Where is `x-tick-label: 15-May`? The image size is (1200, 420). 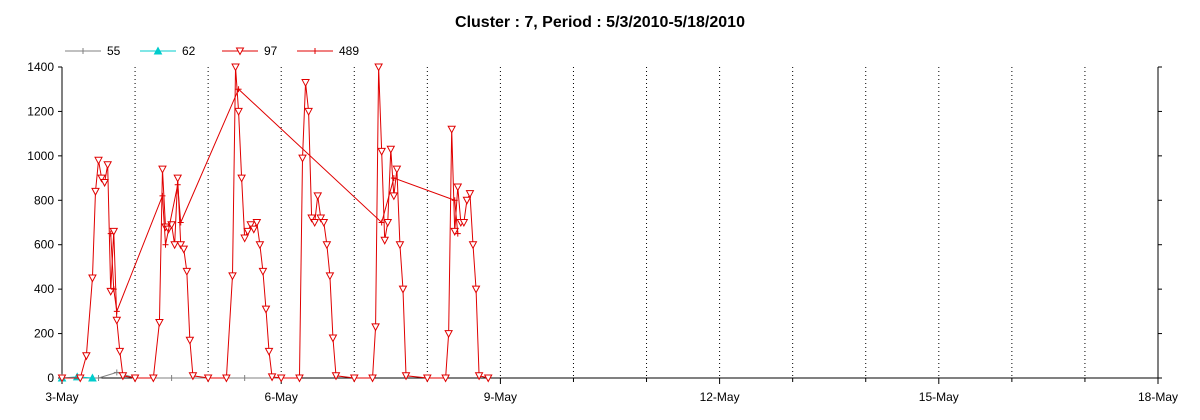 x-tick-label: 15-May is located at coordinates (939, 397).